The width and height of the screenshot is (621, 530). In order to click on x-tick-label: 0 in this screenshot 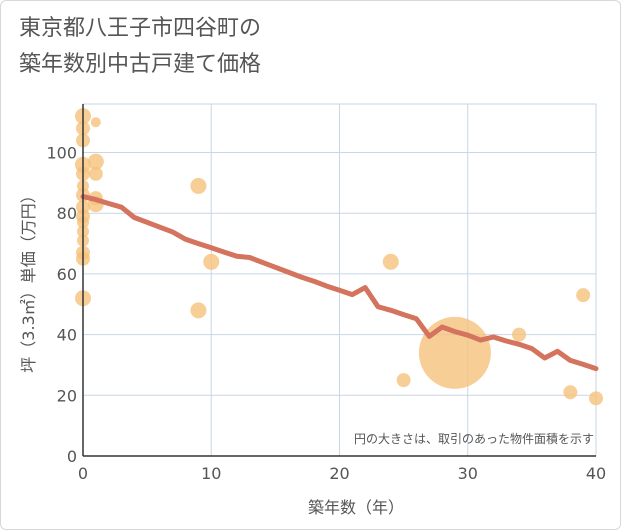, I will do `click(83, 473)`.